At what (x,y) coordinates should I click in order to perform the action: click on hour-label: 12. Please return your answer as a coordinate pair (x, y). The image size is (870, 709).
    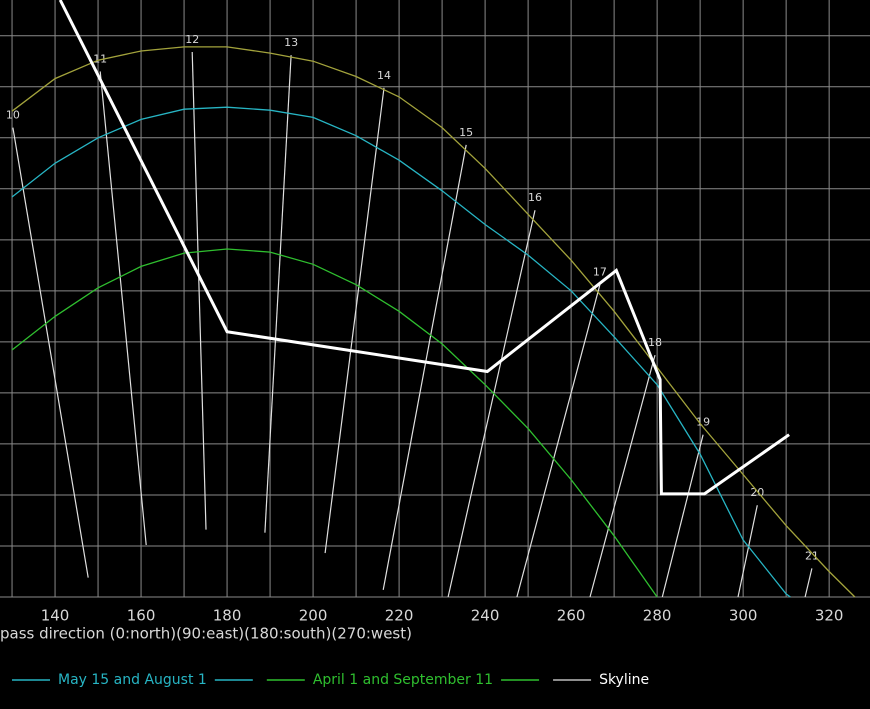
    Looking at the image, I should click on (192, 39).